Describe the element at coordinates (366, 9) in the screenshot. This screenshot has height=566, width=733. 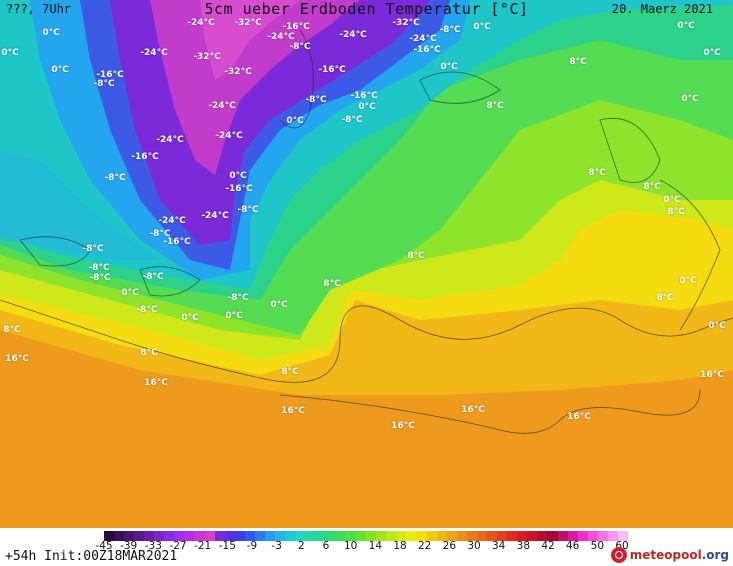
I see `map-title: 5cm ueber Erdboden Temperatur [°C]` at that location.